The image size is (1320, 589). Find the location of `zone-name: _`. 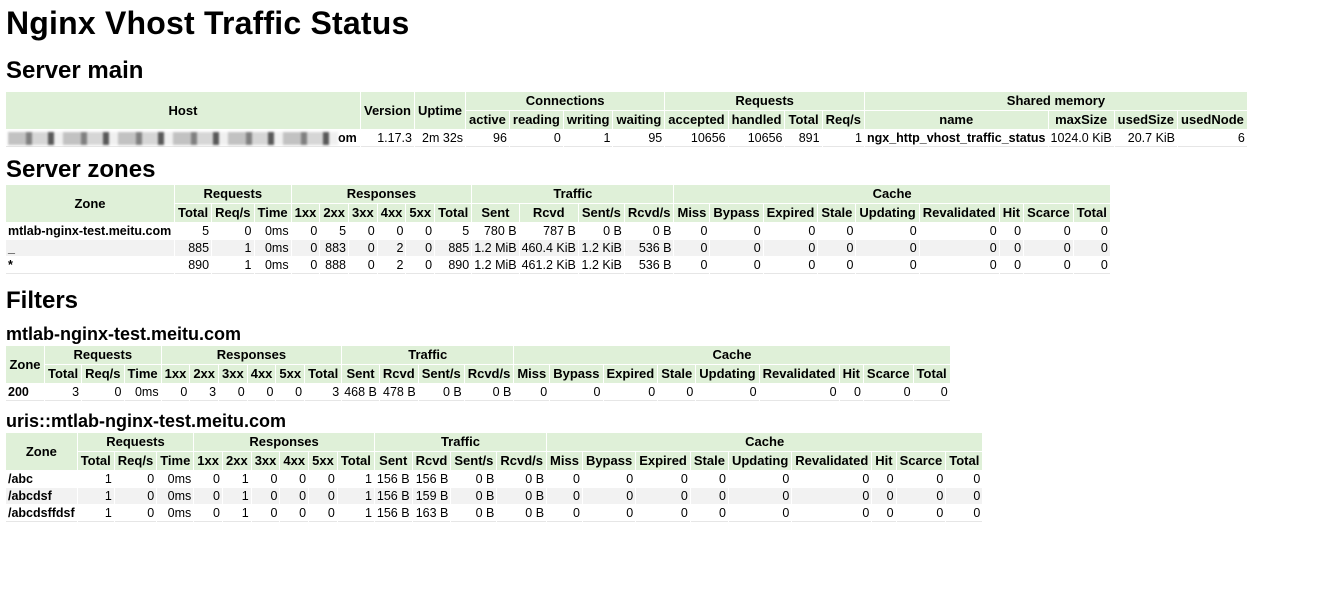

zone-name: _ is located at coordinates (90, 248).